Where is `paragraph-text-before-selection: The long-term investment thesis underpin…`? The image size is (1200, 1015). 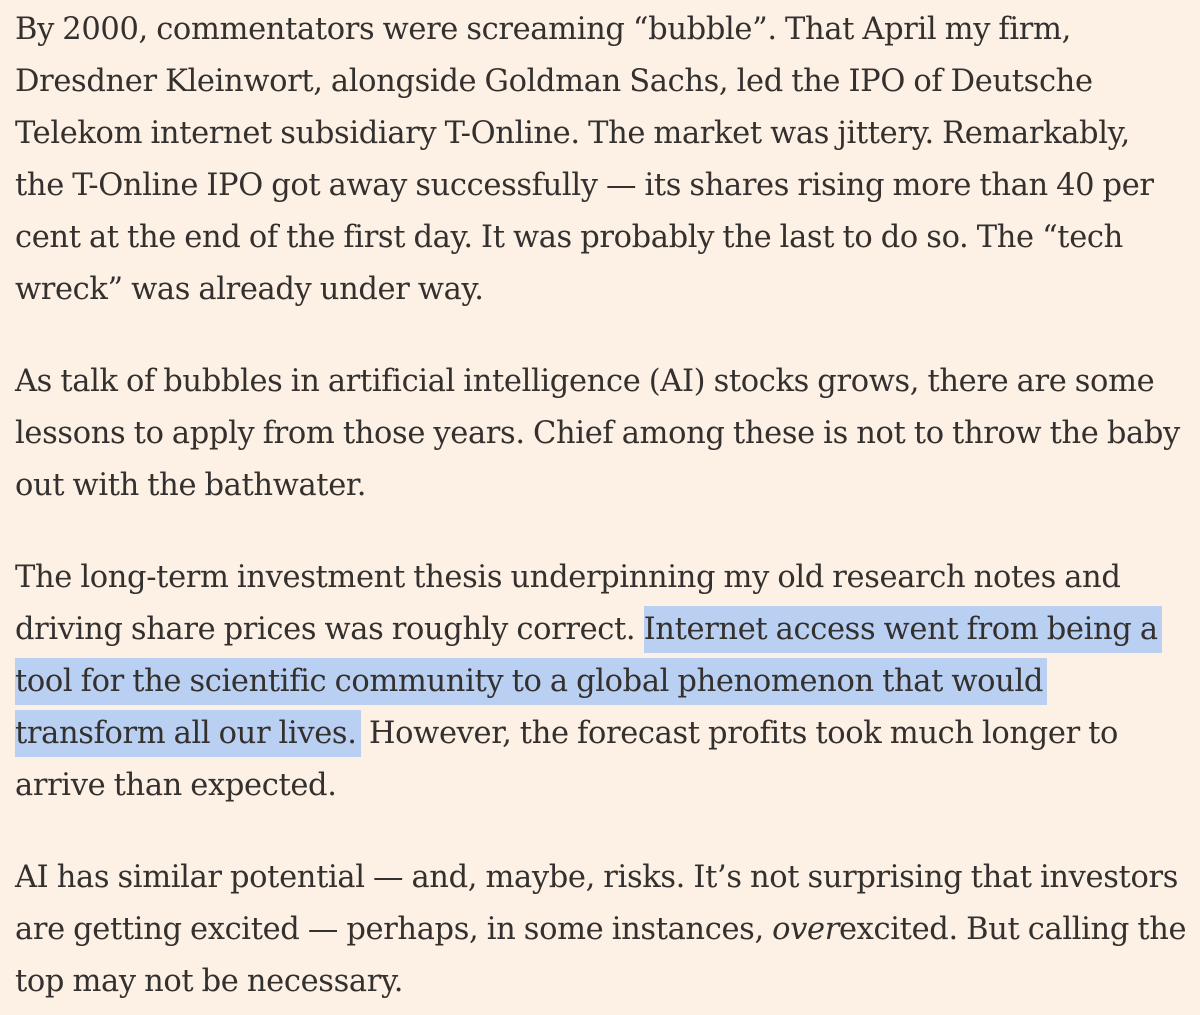 paragraph-text-before-selection: The long-term investment thesis underpin… is located at coordinates (568, 603).